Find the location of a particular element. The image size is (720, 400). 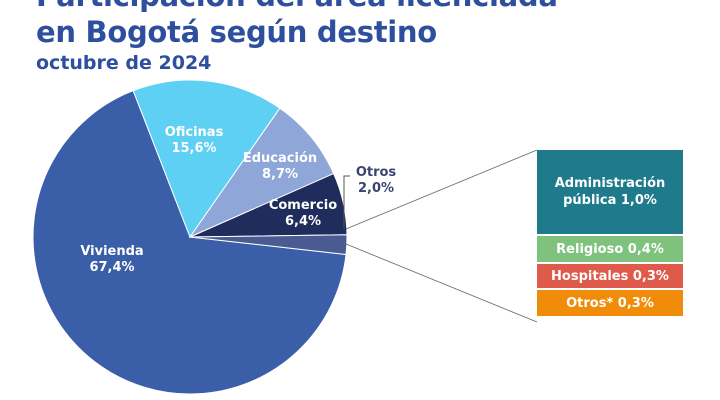

chart-title-line-1: Participación del área licenciada is located at coordinates (297, 6).